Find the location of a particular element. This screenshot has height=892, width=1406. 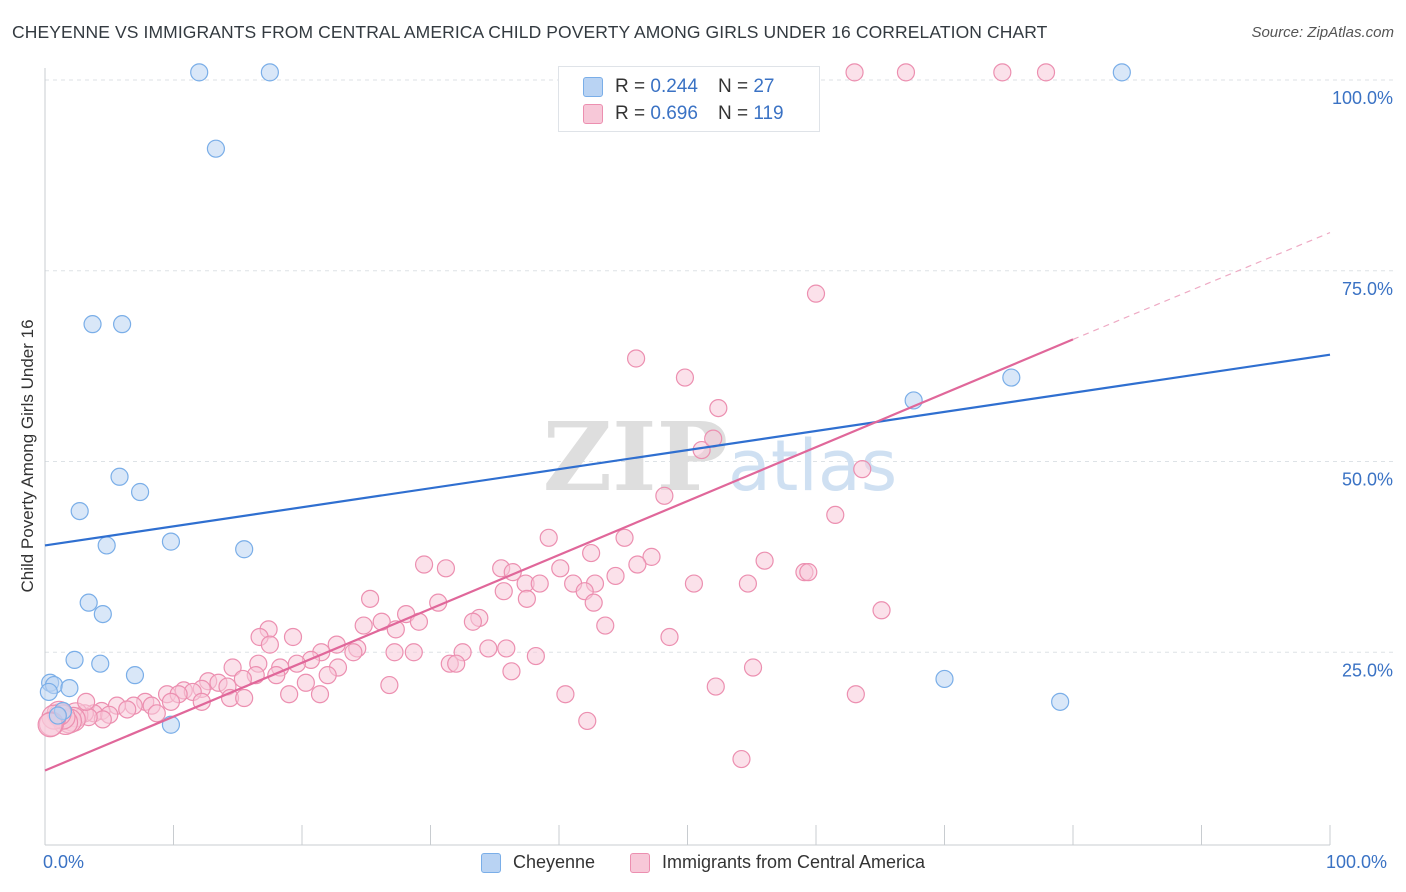

y-tick-label: 75.0% is located at coordinates (1367, 289).